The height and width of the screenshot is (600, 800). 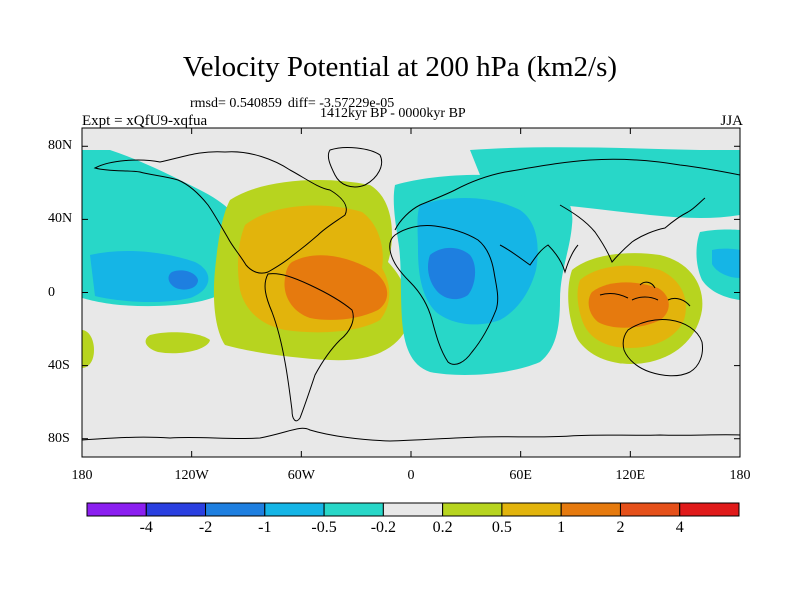 What do you see at coordinates (149, 276) in the screenshot?
I see `contour-neg-05-pacific` at bounding box center [149, 276].